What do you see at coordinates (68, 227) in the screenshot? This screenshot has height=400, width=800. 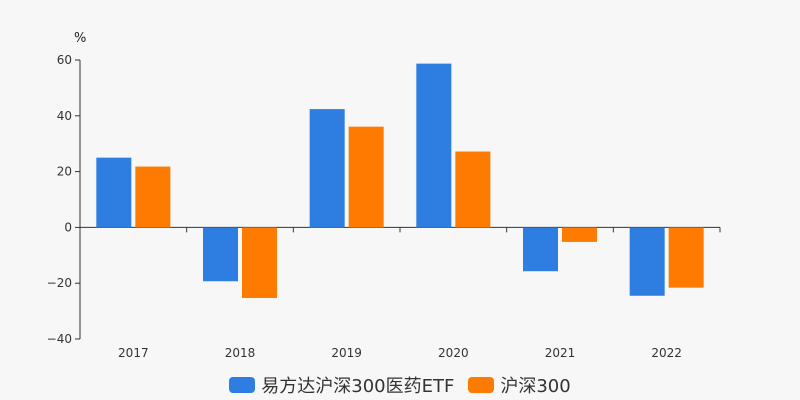 I see `y-tick-label: 0` at bounding box center [68, 227].